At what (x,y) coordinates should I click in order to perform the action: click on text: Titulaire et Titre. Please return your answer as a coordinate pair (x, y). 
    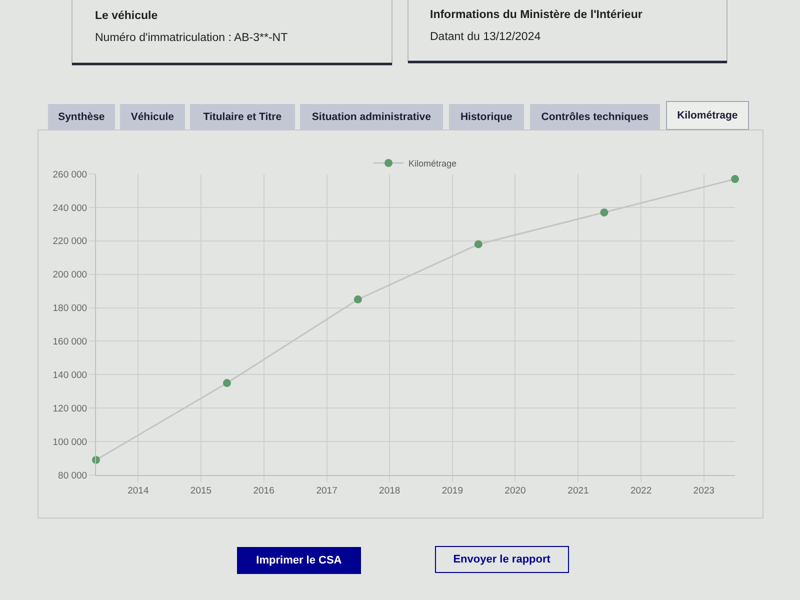
    Looking at the image, I should click on (242, 117).